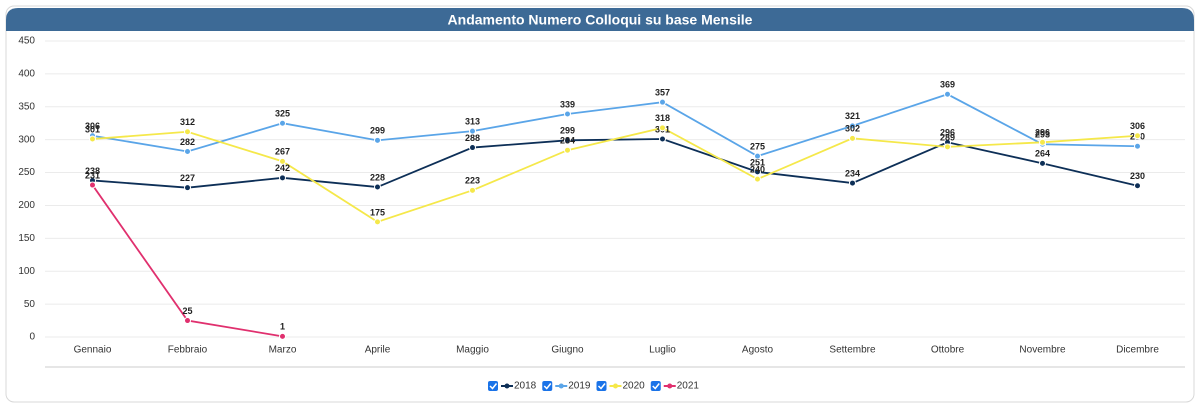 The image size is (1200, 405). Describe the element at coordinates (472, 181) in the screenshot. I see `data-label: 223` at that location.